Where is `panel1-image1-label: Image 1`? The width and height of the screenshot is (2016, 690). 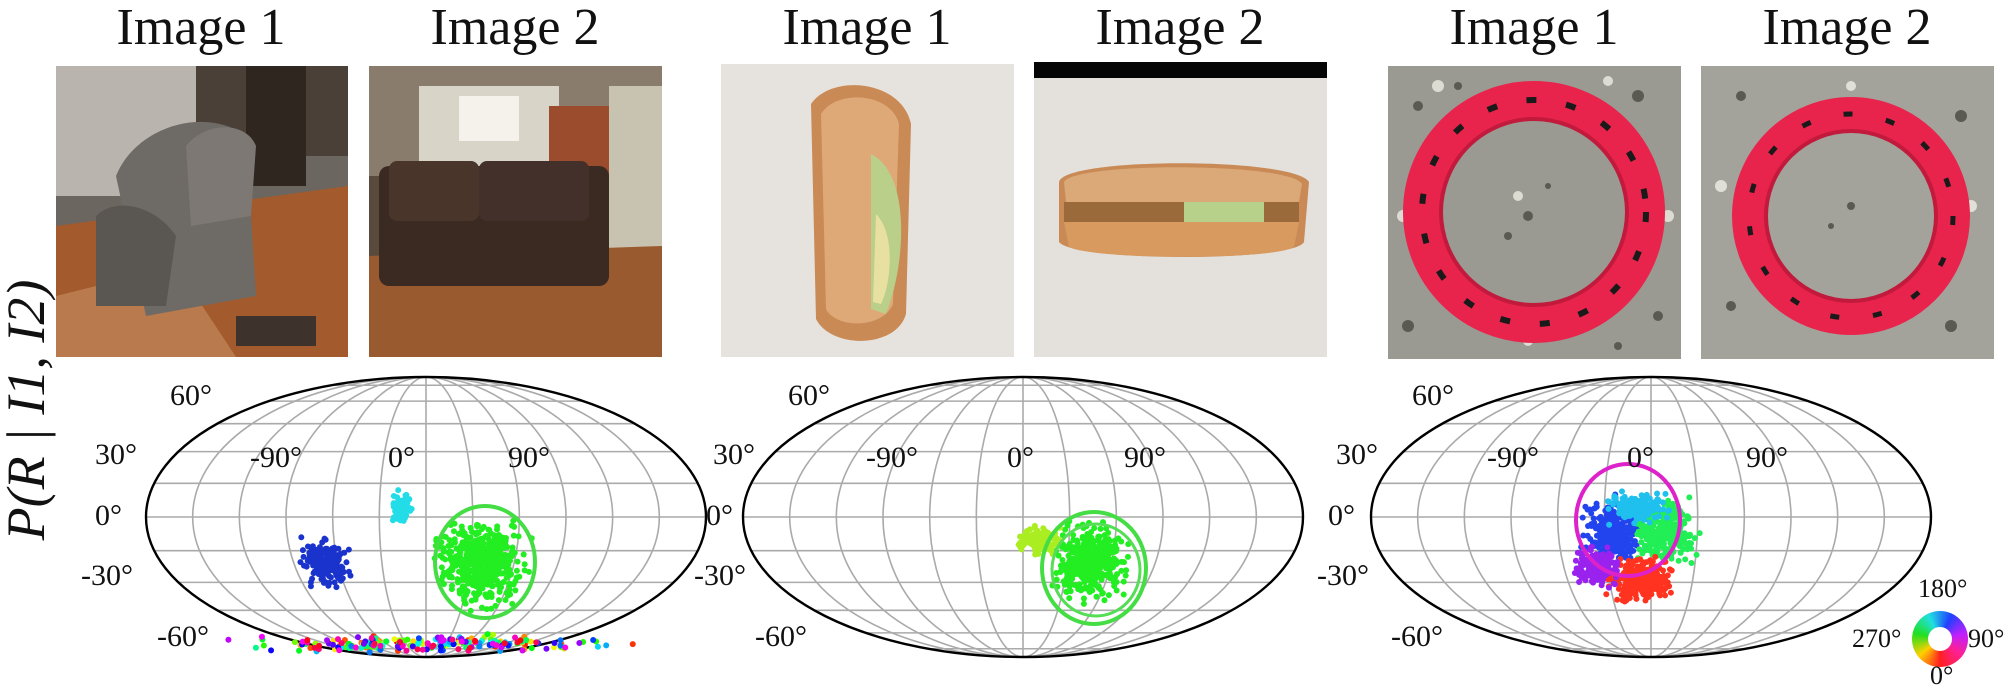 panel1-image1-label: Image 1 is located at coordinates (201, 28).